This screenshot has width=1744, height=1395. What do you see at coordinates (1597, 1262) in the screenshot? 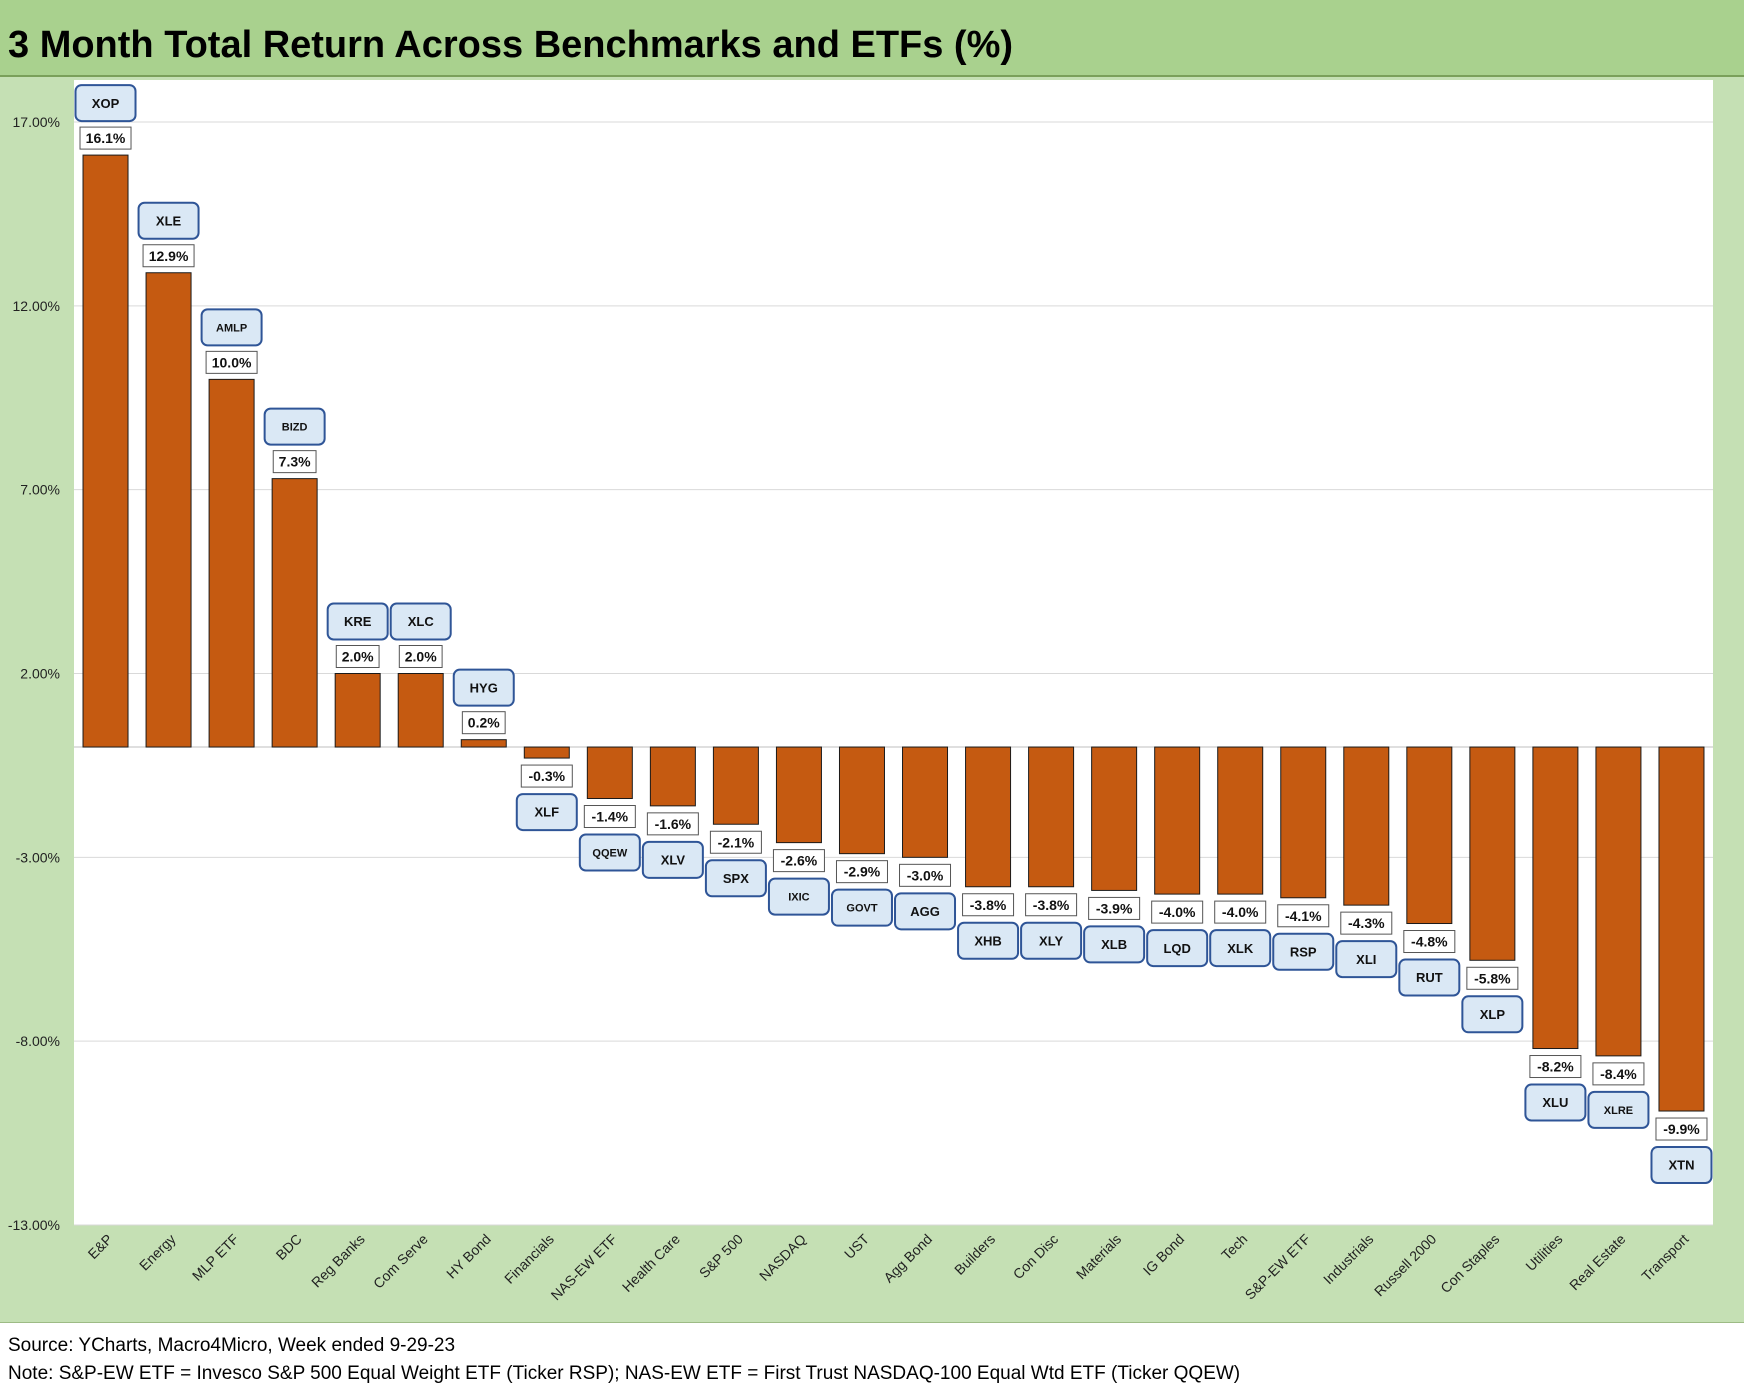
I see `x-tick-label: Real Estate` at bounding box center [1597, 1262].